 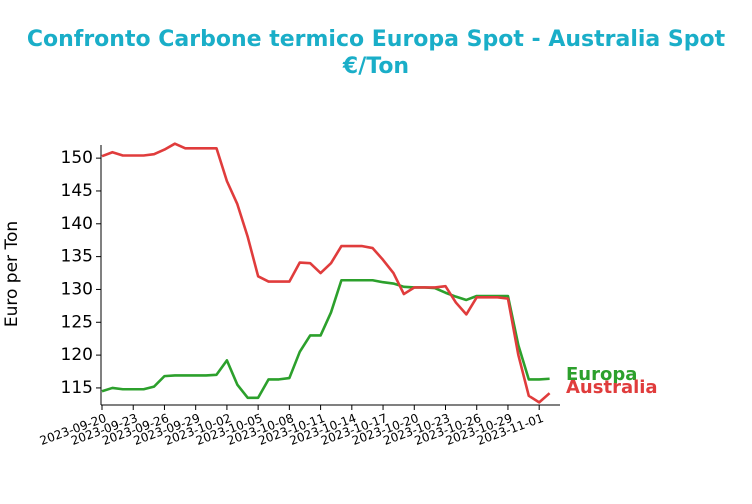 I want to click on y-tick-label: 130, so click(x=77, y=289).